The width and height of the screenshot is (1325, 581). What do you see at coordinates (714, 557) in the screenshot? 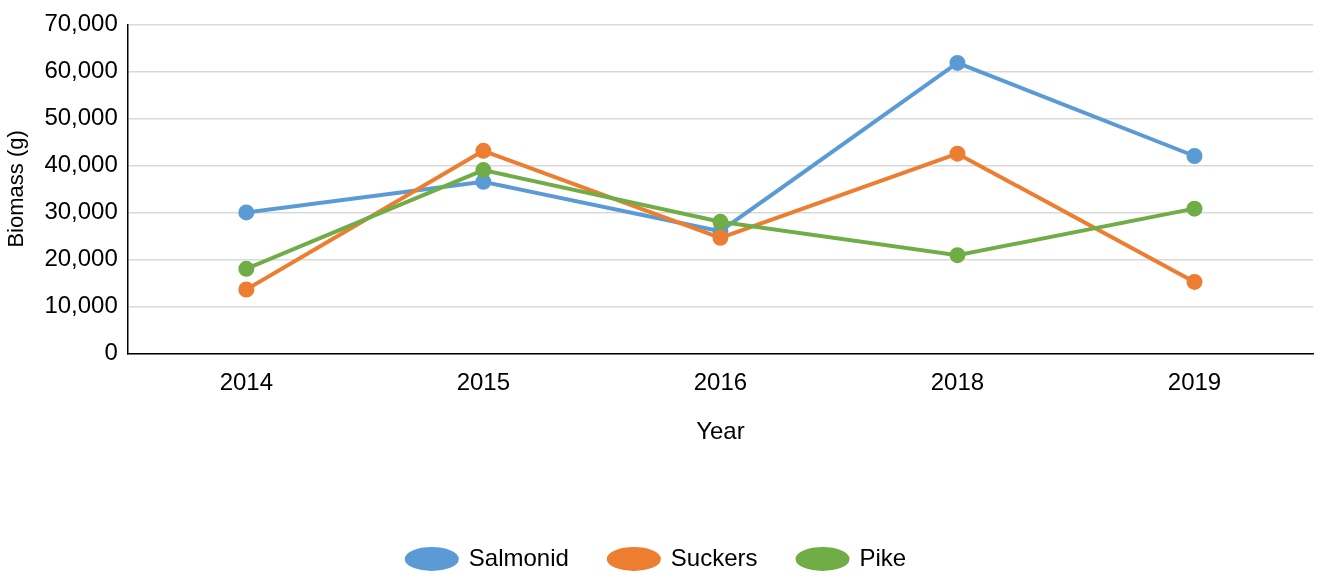
I see `legend-label: Suckers` at bounding box center [714, 557].